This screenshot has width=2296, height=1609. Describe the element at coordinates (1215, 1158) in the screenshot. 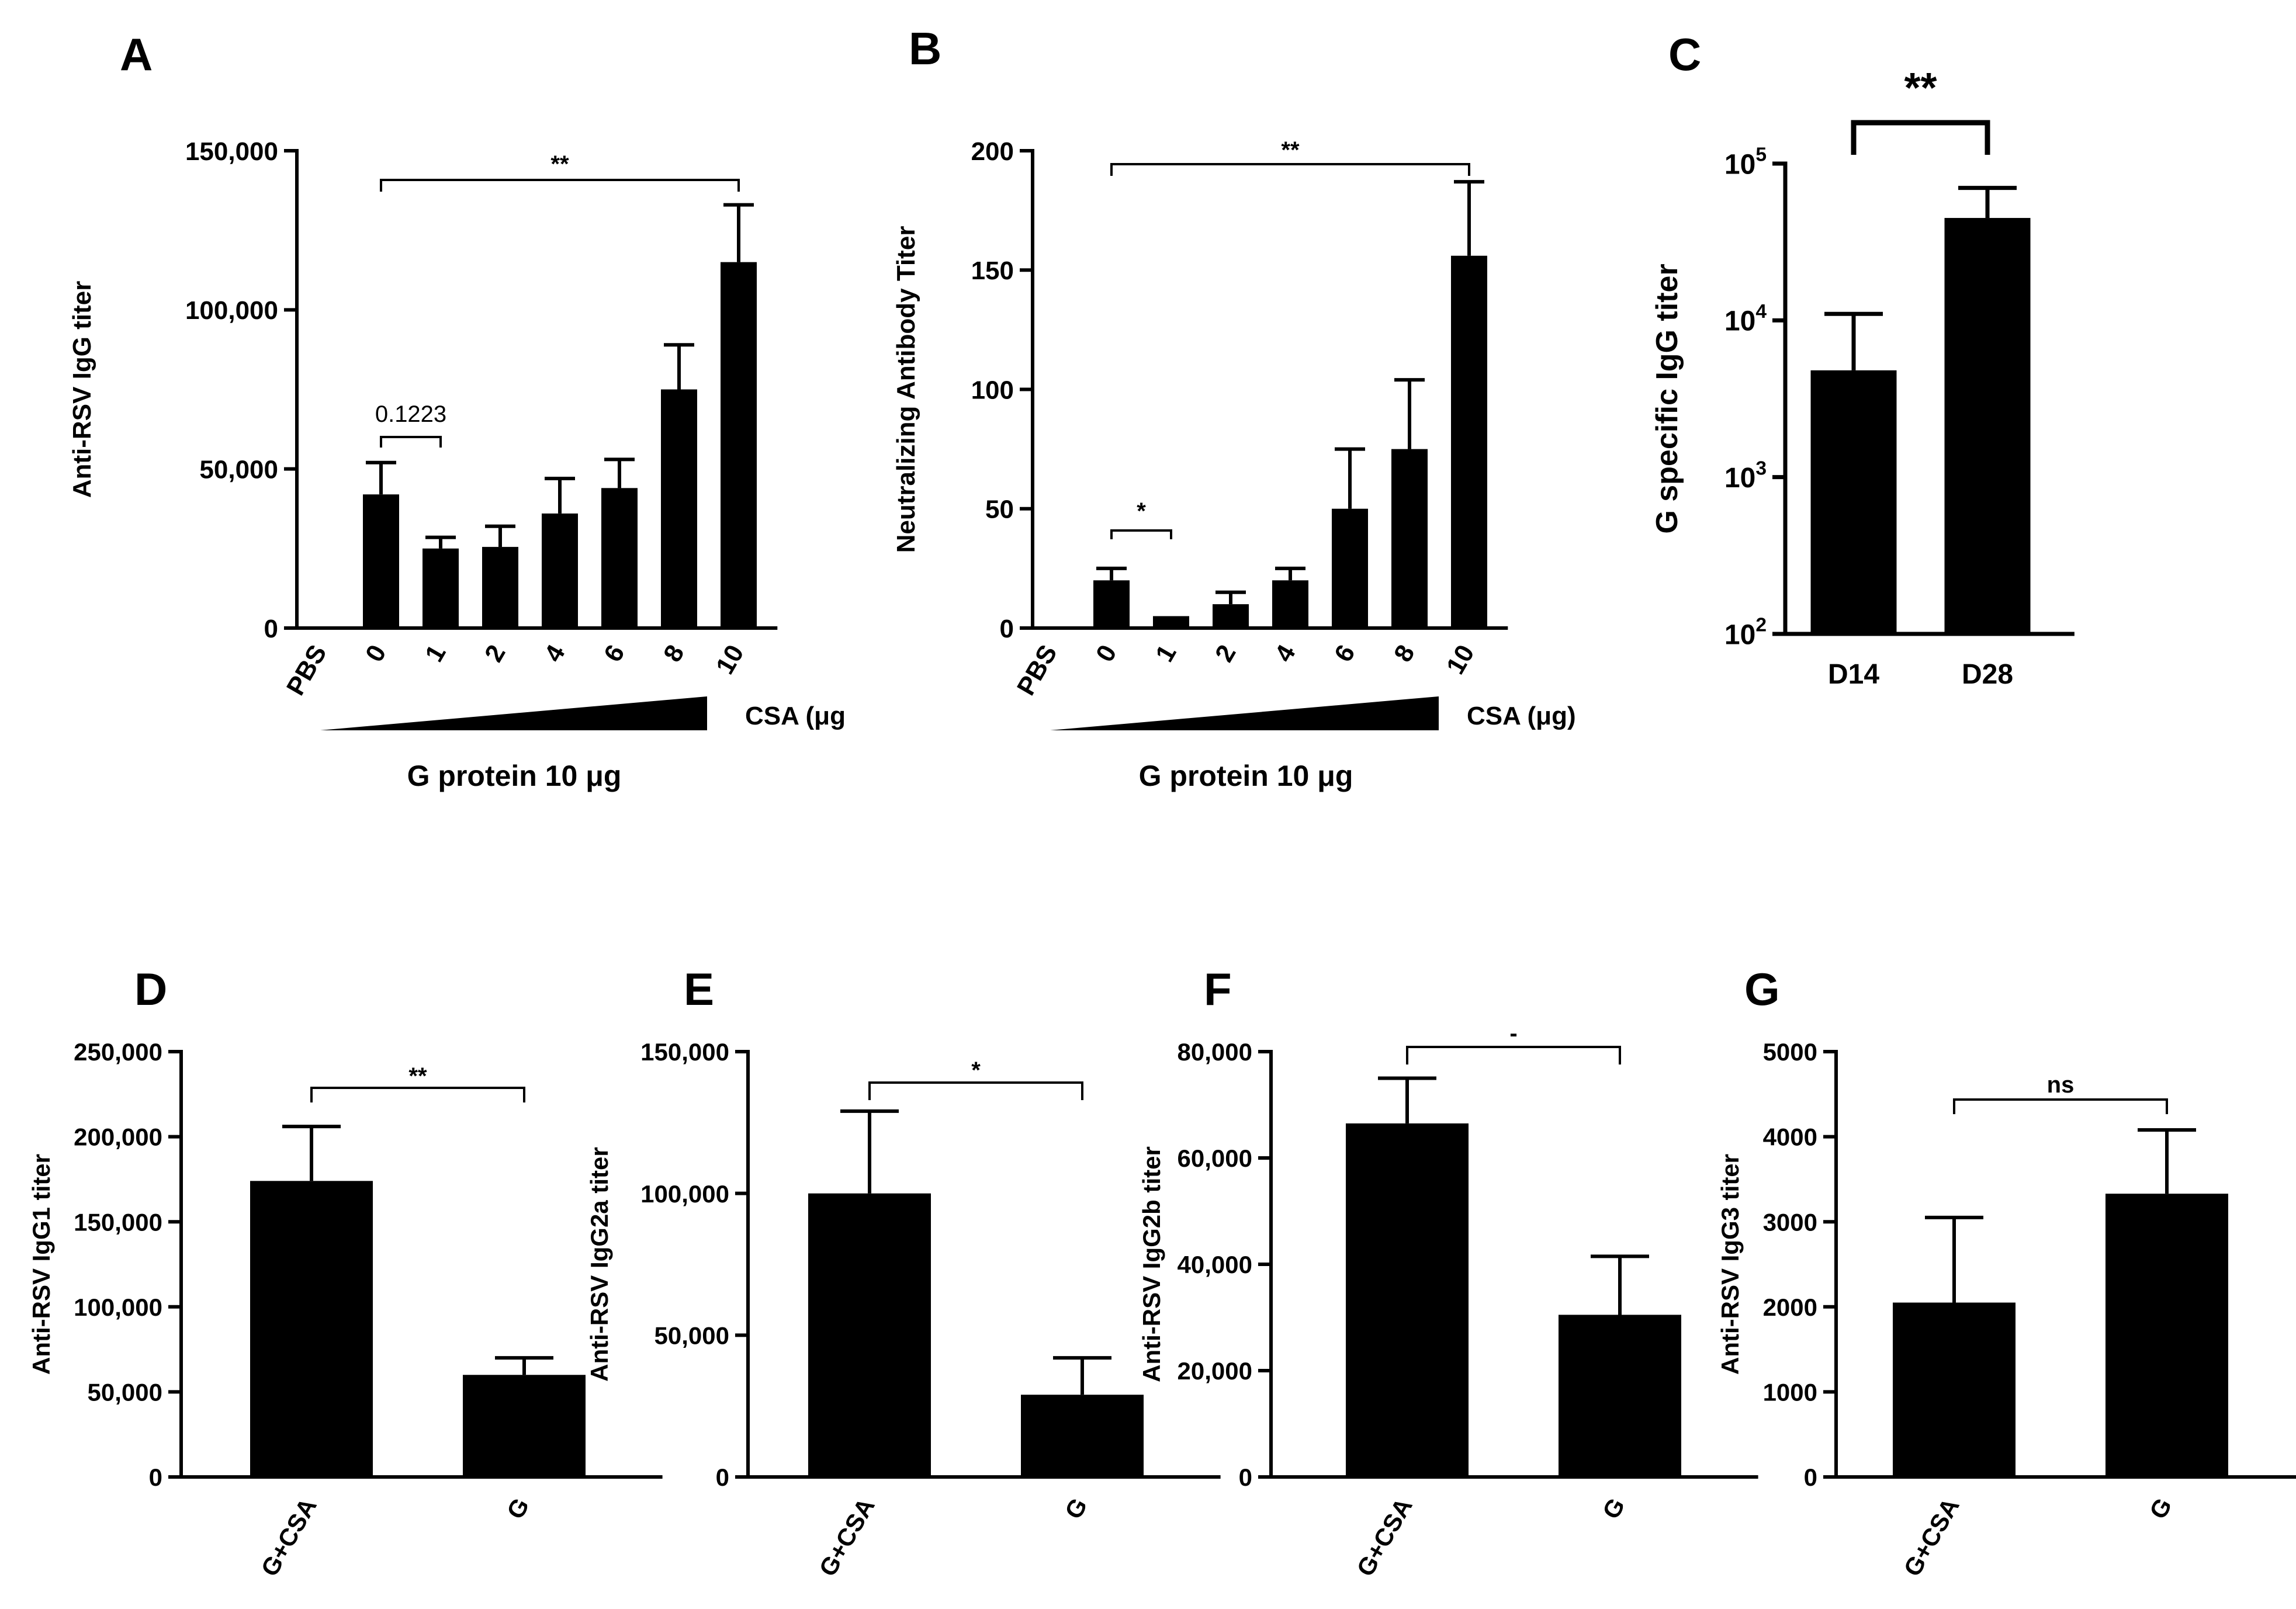

I see `y-tick-label: 60,000` at that location.